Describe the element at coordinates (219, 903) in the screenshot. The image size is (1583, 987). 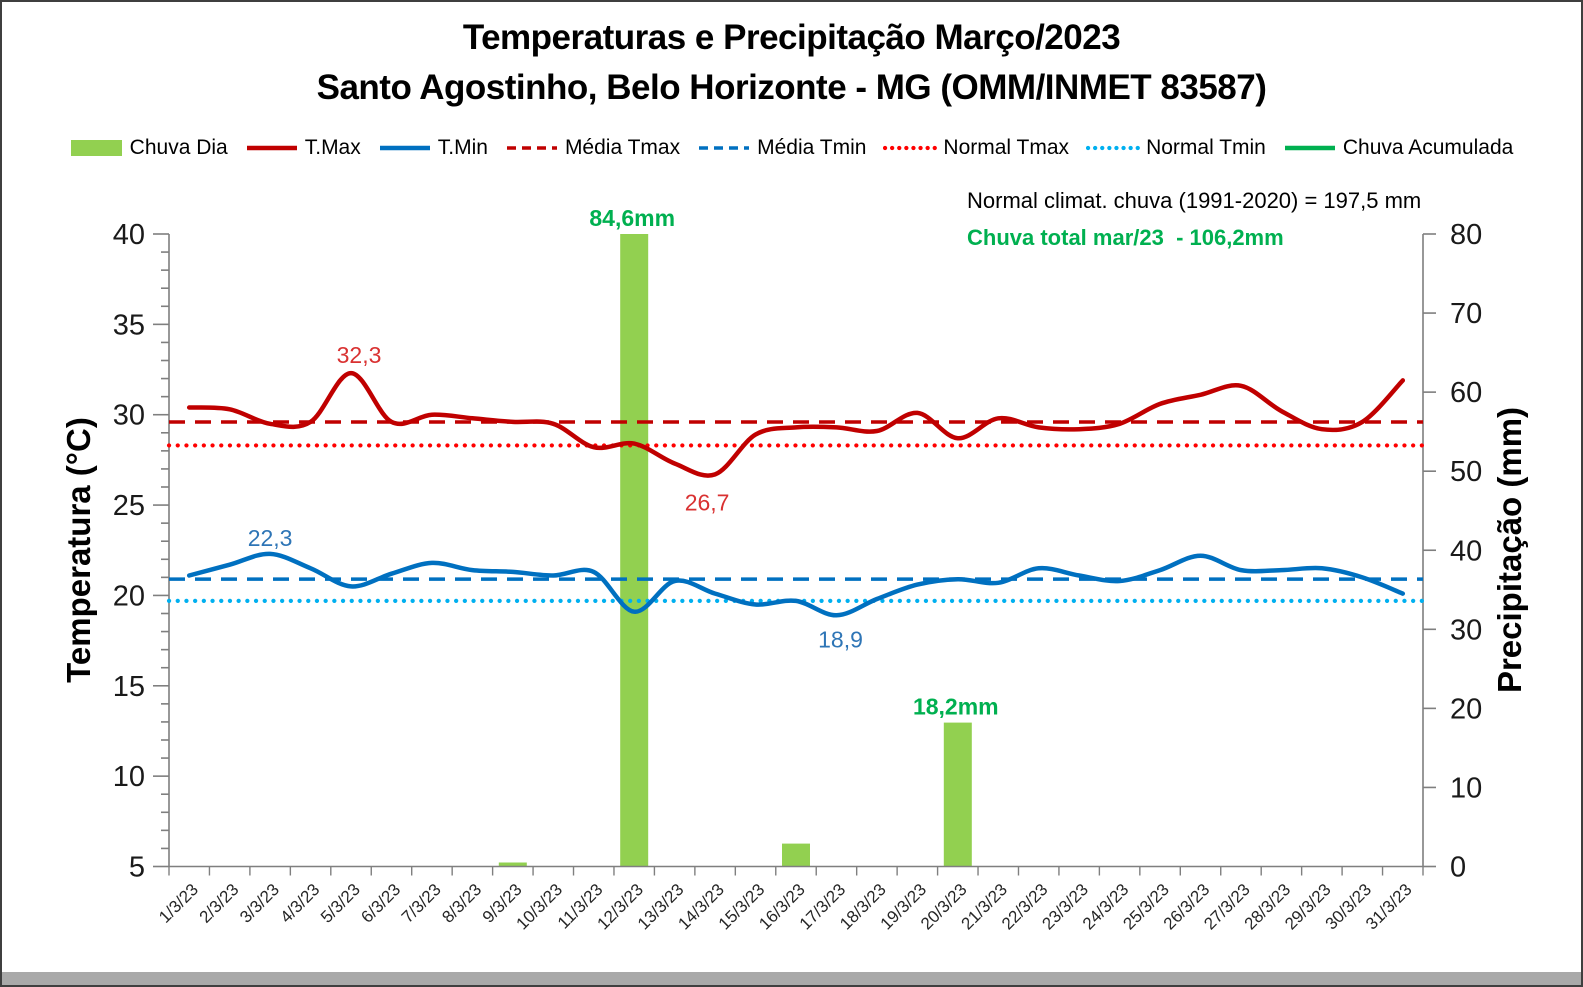
I see `x-axis-label: 2/3/23` at that location.